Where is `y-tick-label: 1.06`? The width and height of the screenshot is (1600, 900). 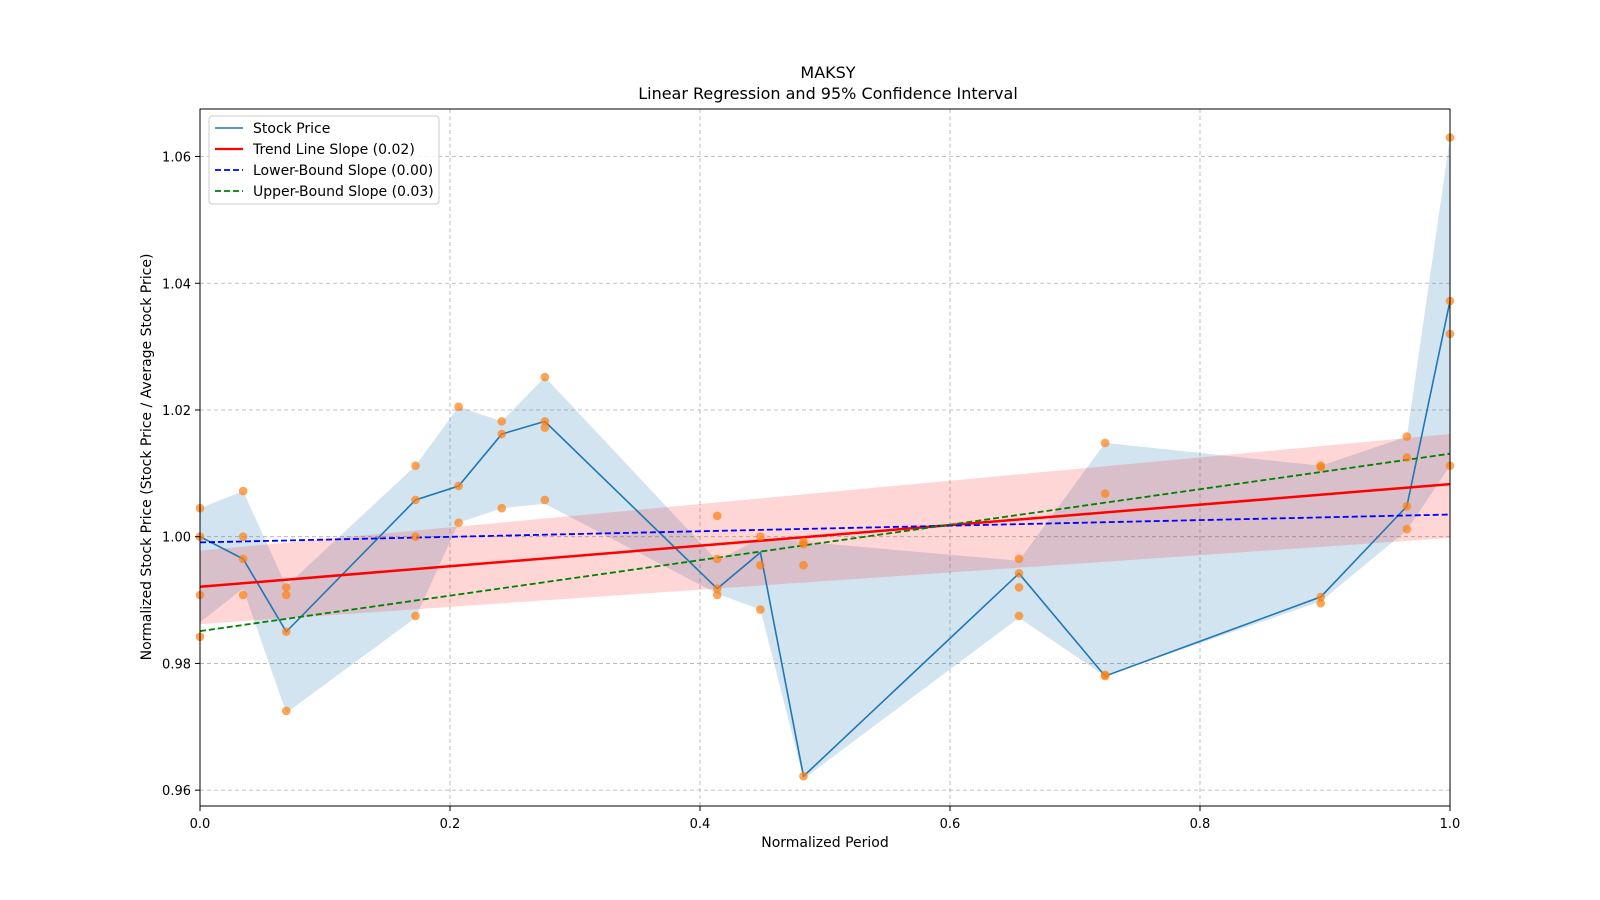
y-tick-label: 1.06 is located at coordinates (176, 158).